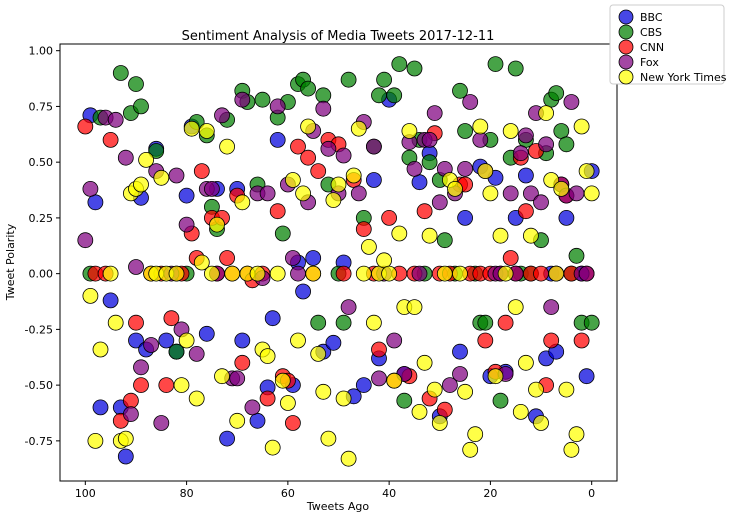 The height and width of the screenshot is (518, 730). I want to click on x-axis-label: Tweets Ago, so click(337, 506).